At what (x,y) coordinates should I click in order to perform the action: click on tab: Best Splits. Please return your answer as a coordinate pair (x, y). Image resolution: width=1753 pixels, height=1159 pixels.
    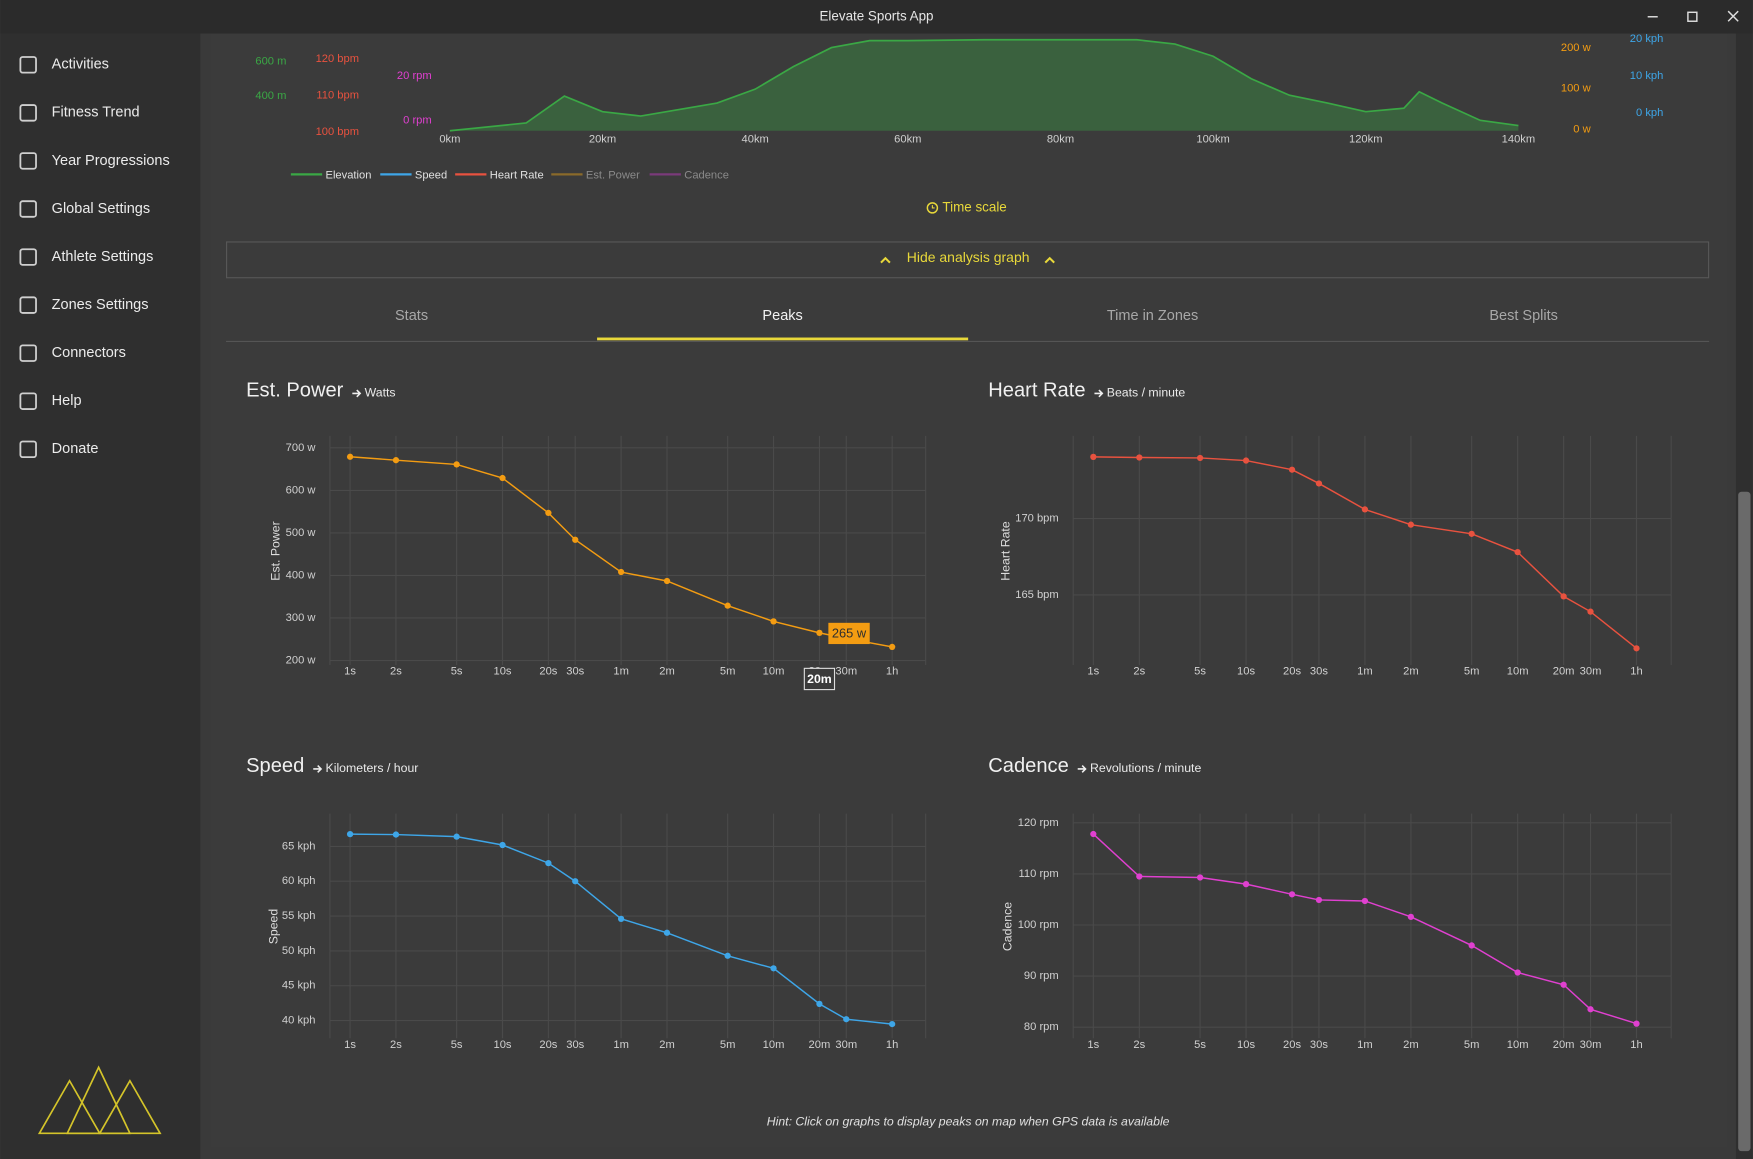
    Looking at the image, I should click on (1523, 316).